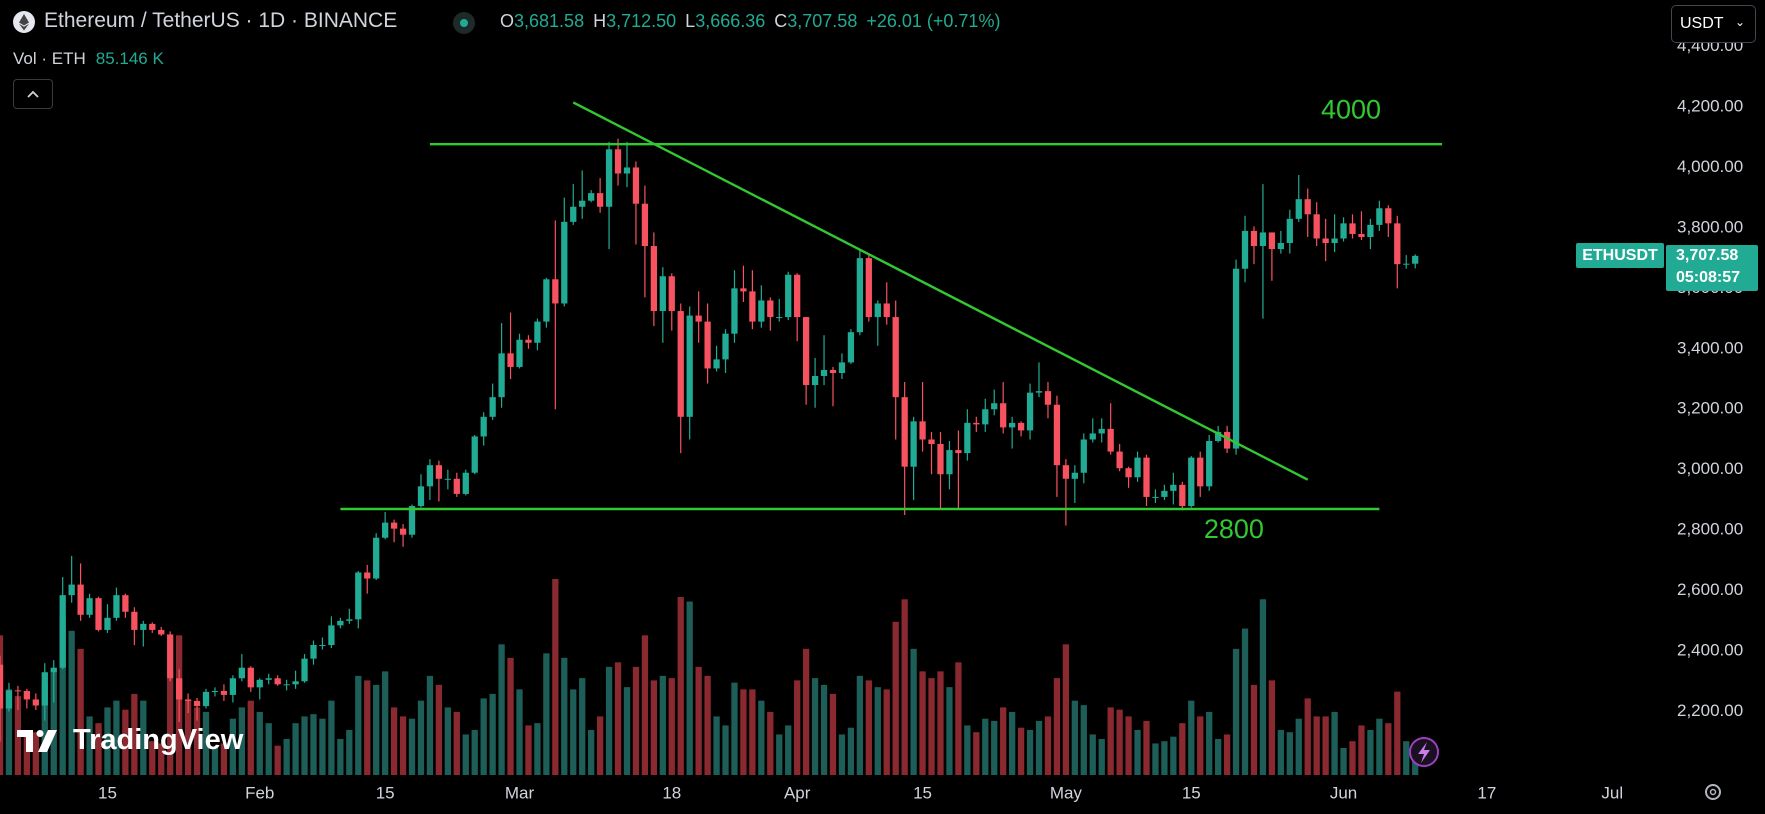 The height and width of the screenshot is (814, 1765). Describe the element at coordinates (1739, 22) in the screenshot. I see `caret: ⌄` at that location.